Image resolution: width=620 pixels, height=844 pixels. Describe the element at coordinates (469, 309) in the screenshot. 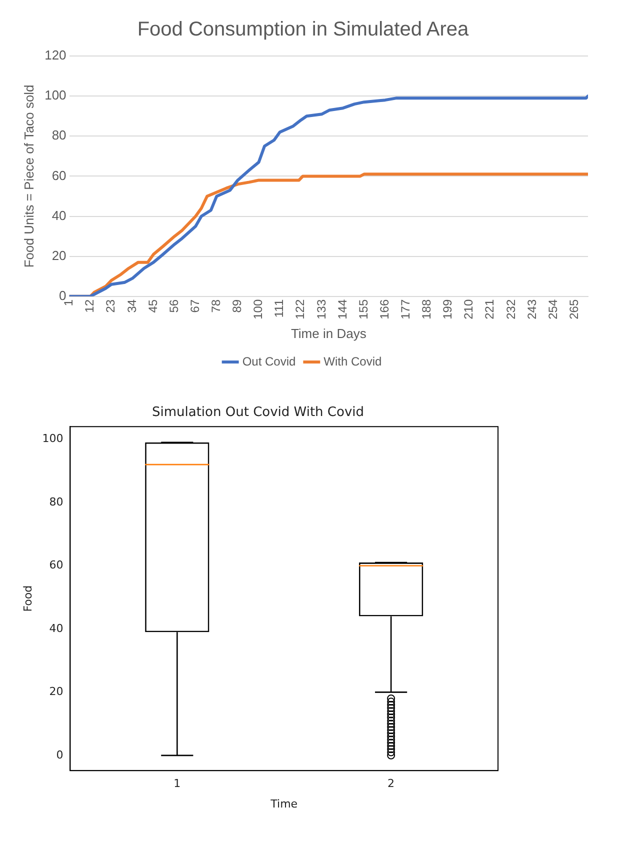

I see `x-tick-label: 210` at that location.